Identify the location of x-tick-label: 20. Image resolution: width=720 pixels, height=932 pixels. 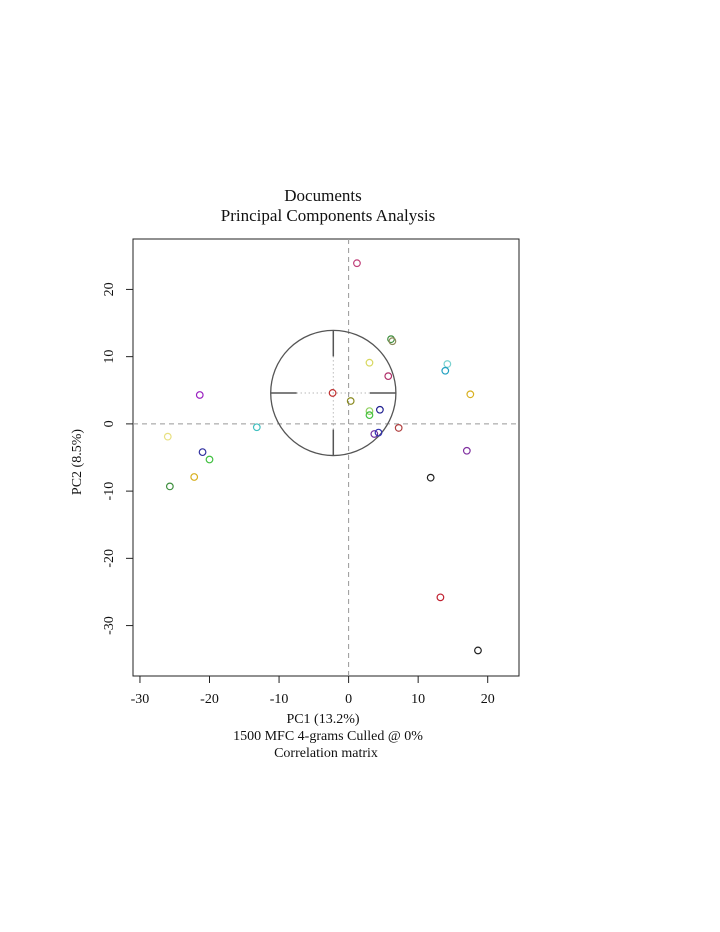
(488, 699).